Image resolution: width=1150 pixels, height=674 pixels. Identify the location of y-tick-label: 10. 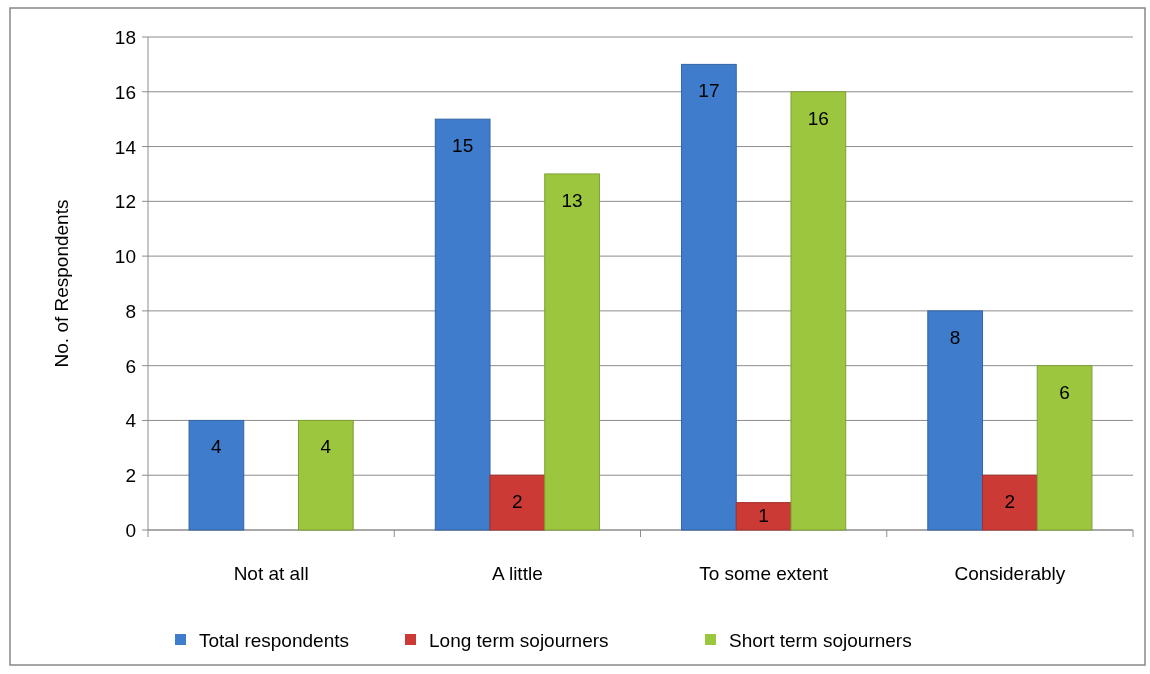
(125, 257).